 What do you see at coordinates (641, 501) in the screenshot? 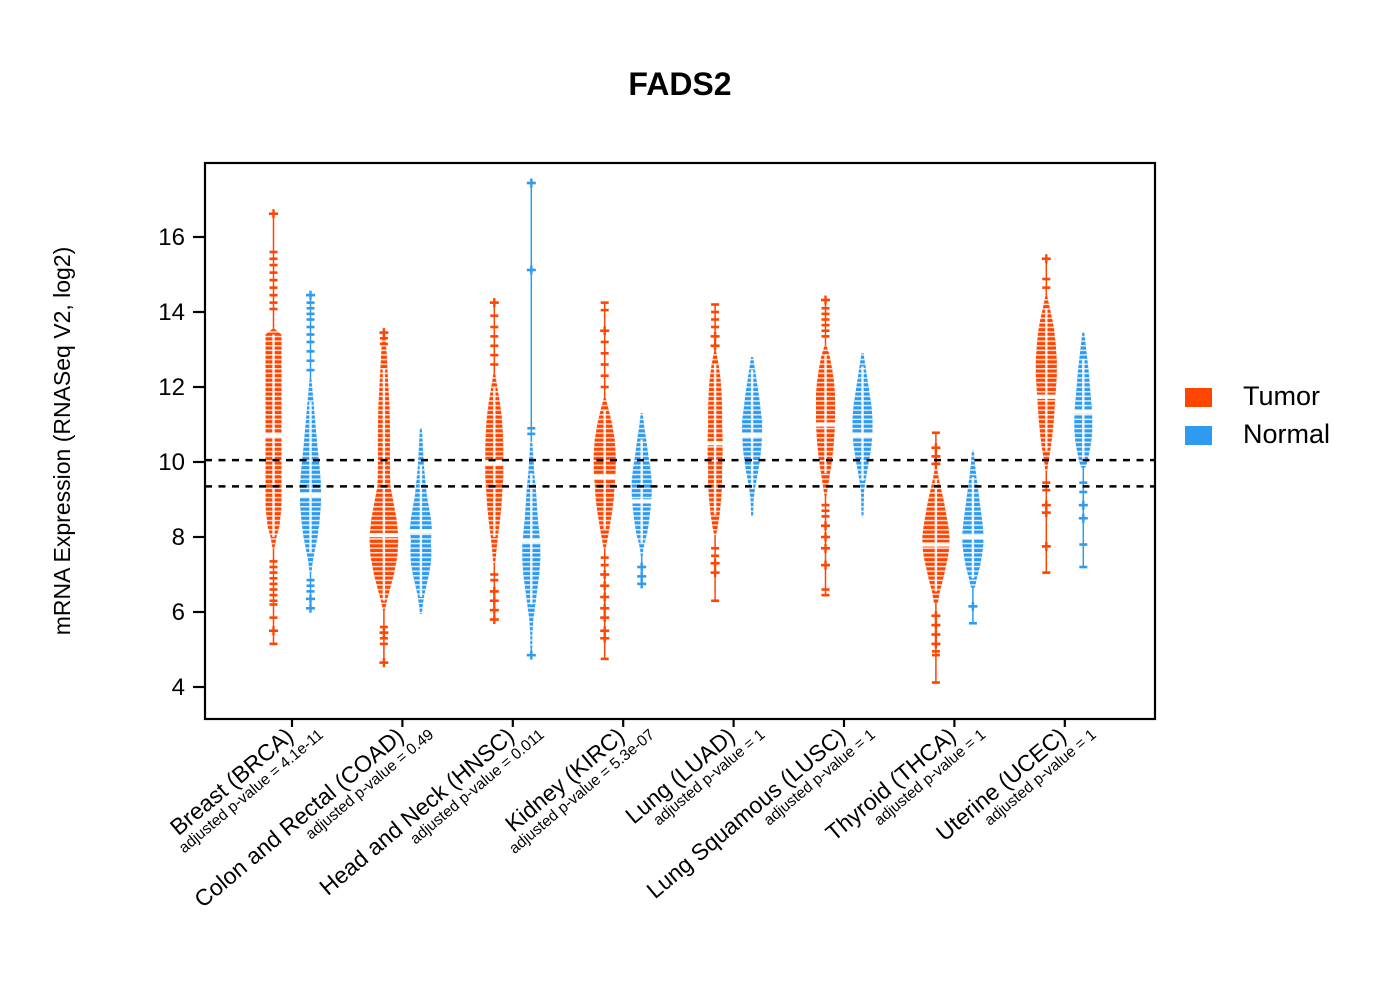
I see `violin-kirc-normal-median` at bounding box center [641, 501].